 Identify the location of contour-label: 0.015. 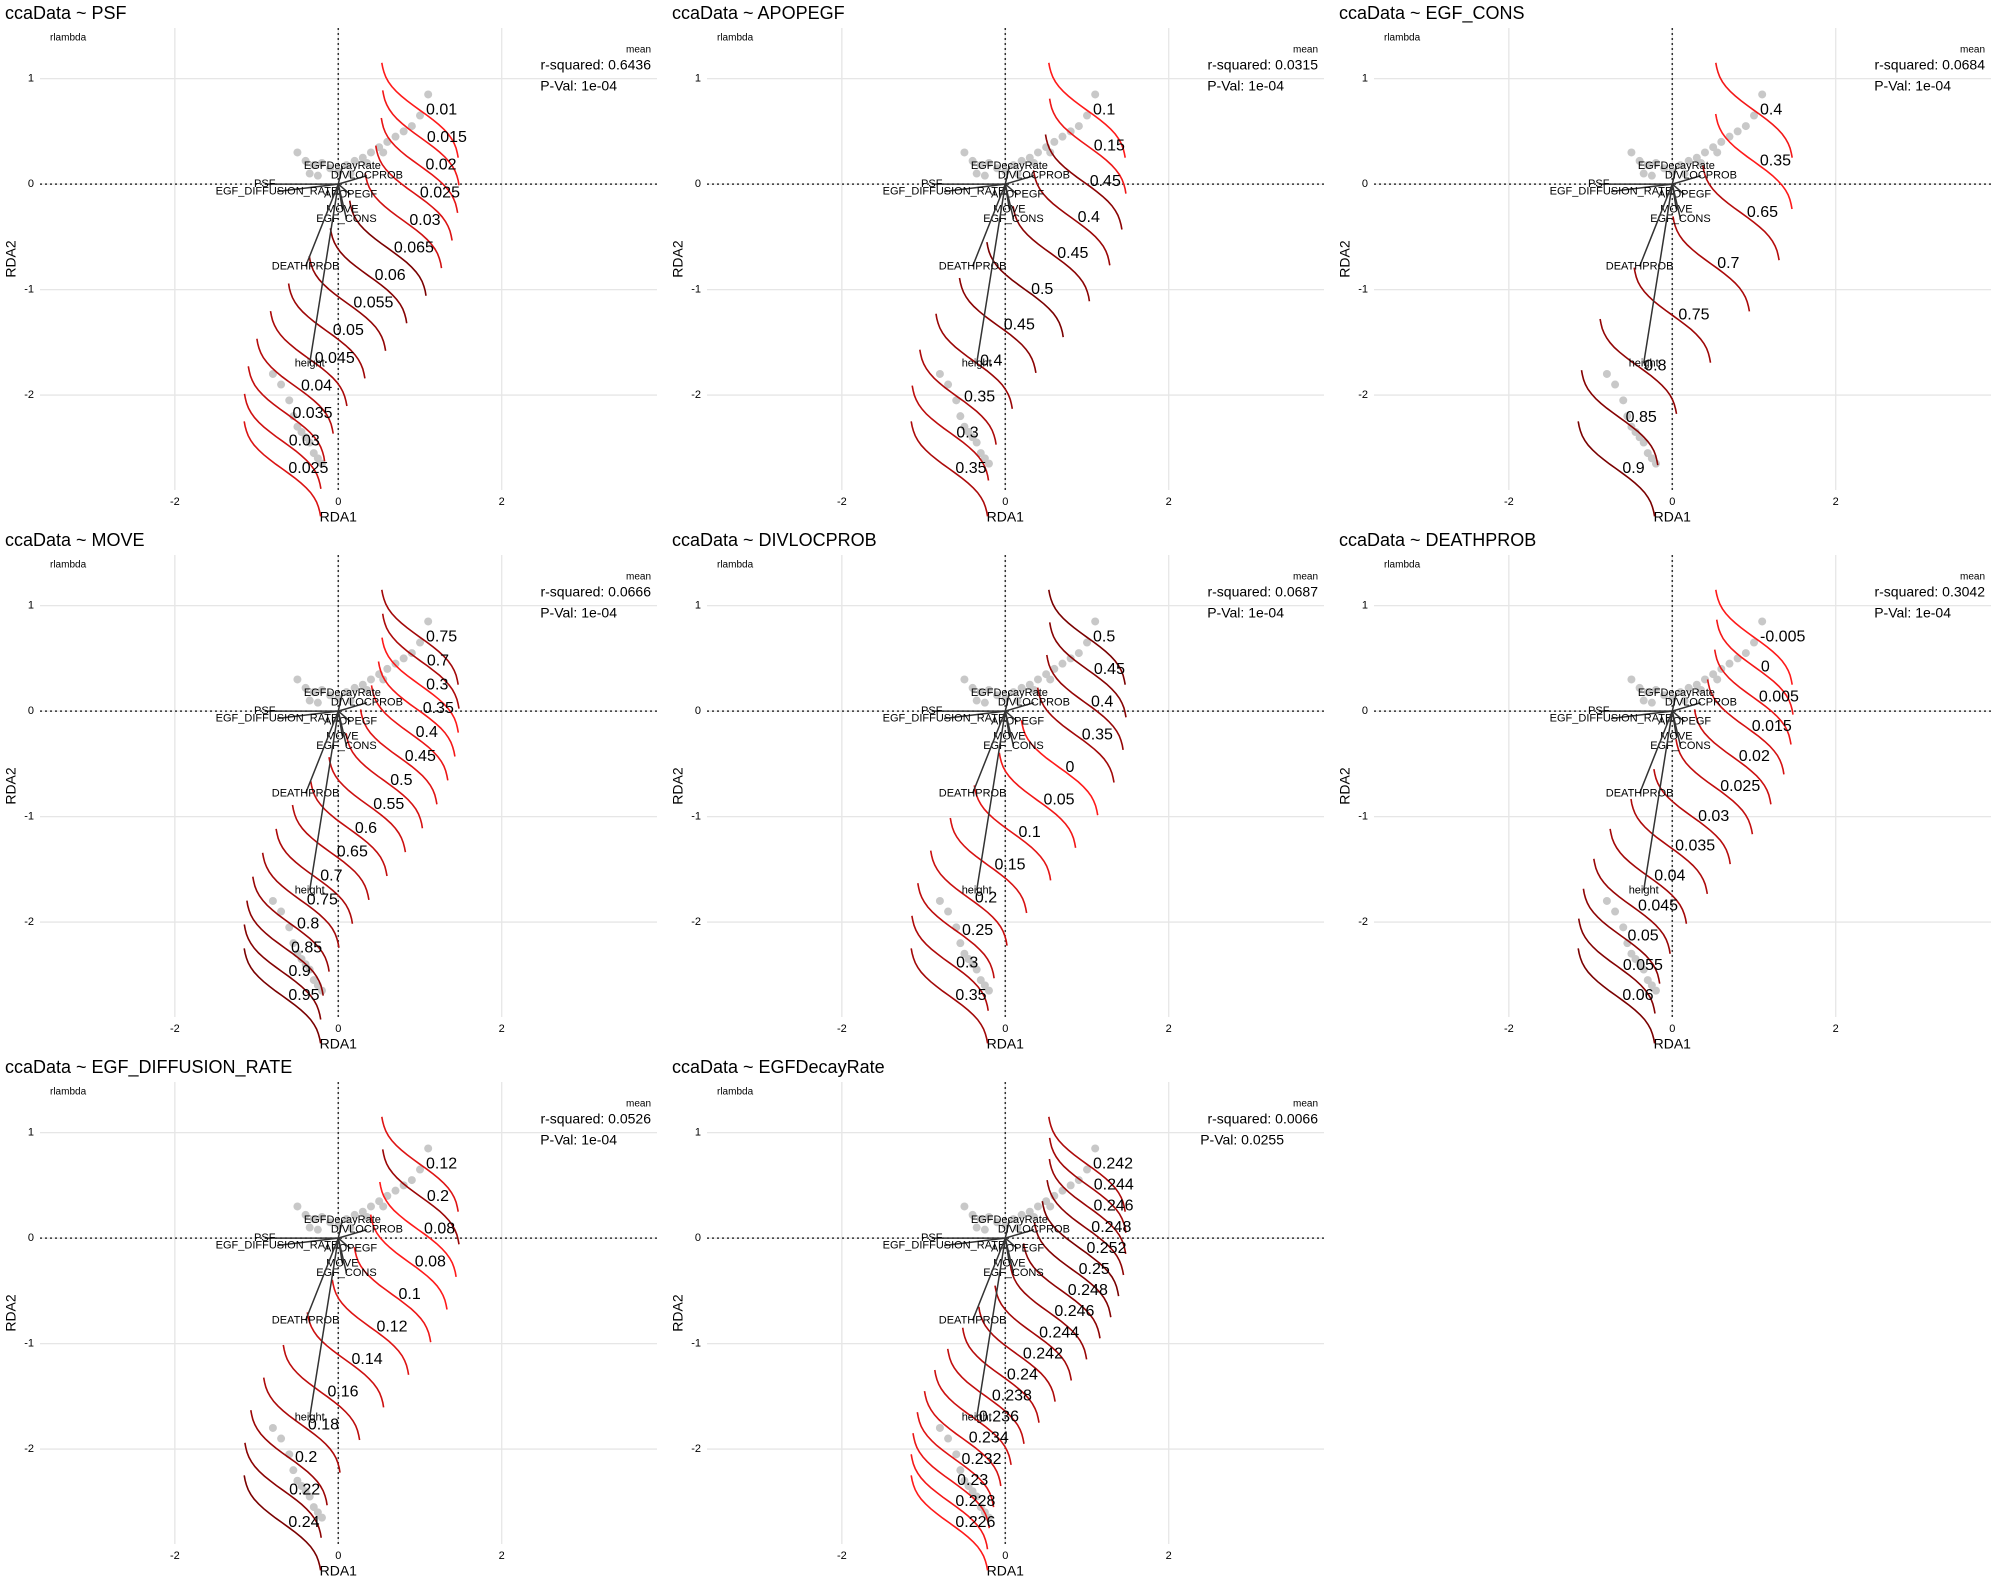
(1772, 726).